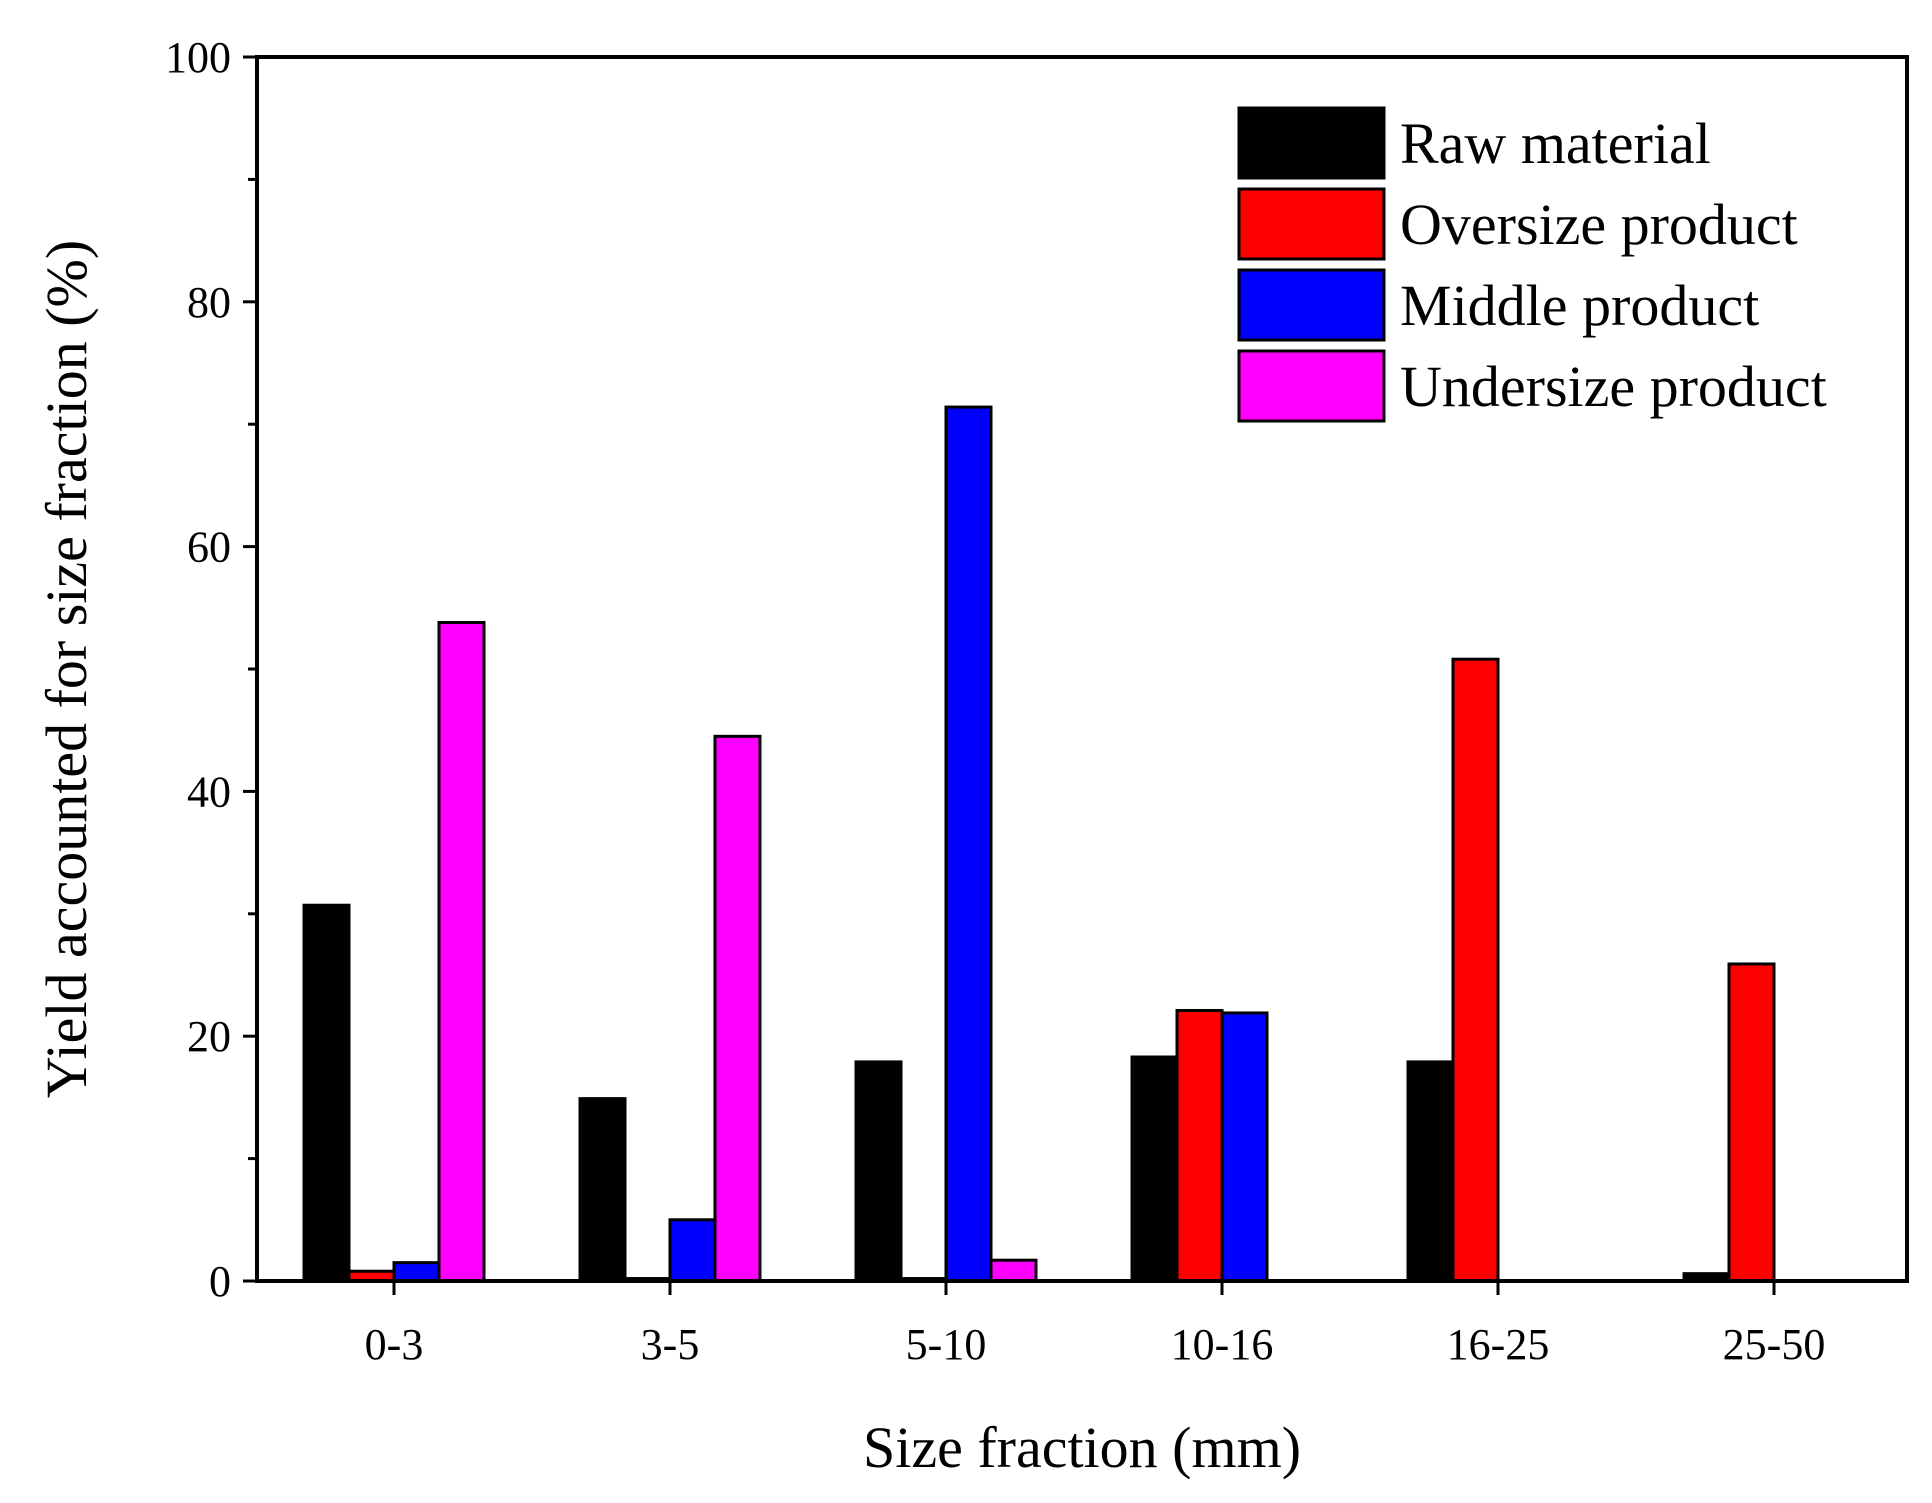  I want to click on x-tick-label-5-10: 5-10, so click(946, 1344).